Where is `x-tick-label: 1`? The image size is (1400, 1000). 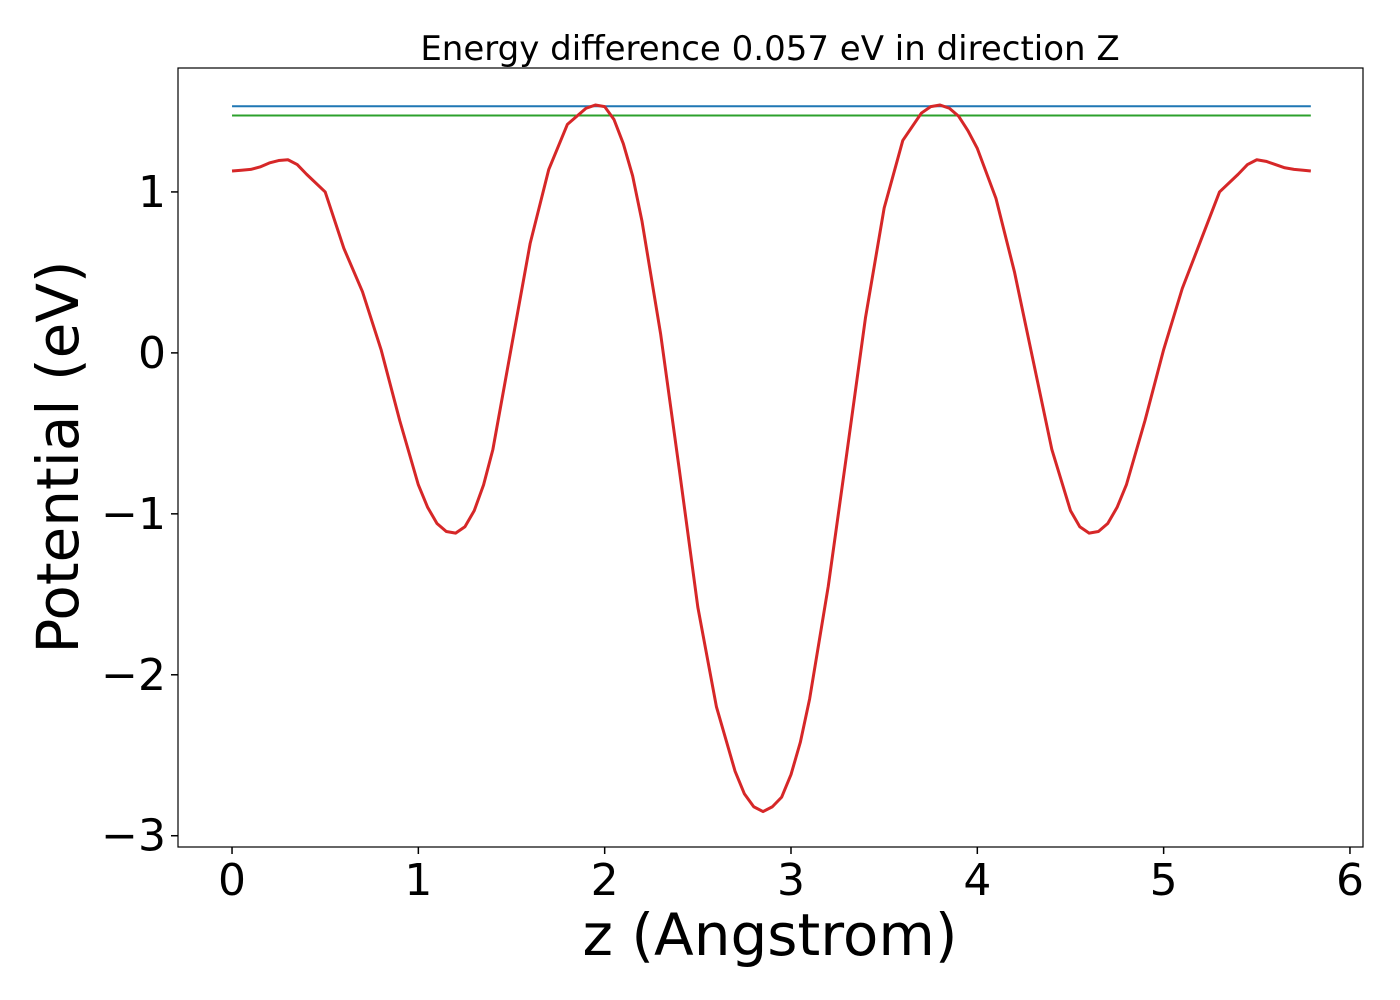 x-tick-label: 1 is located at coordinates (418, 880).